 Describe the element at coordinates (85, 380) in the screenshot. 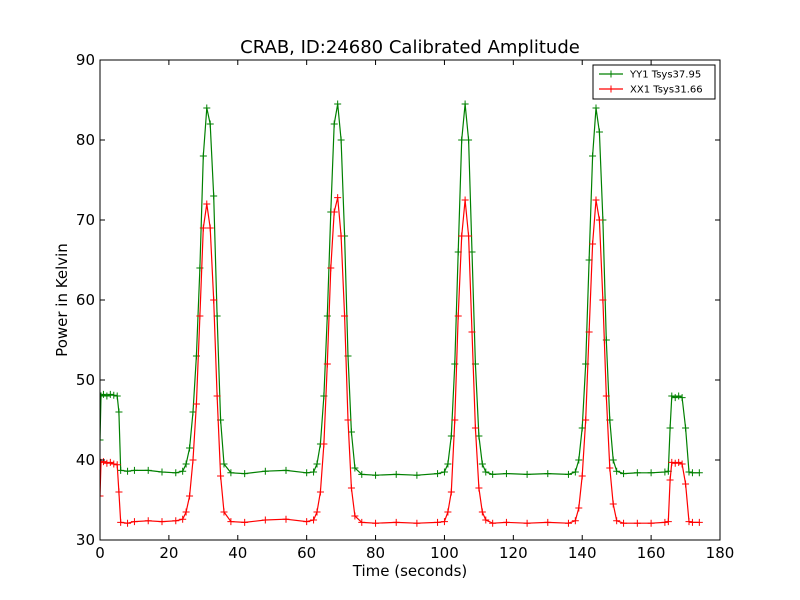

I see `y-tick-label: 50` at that location.